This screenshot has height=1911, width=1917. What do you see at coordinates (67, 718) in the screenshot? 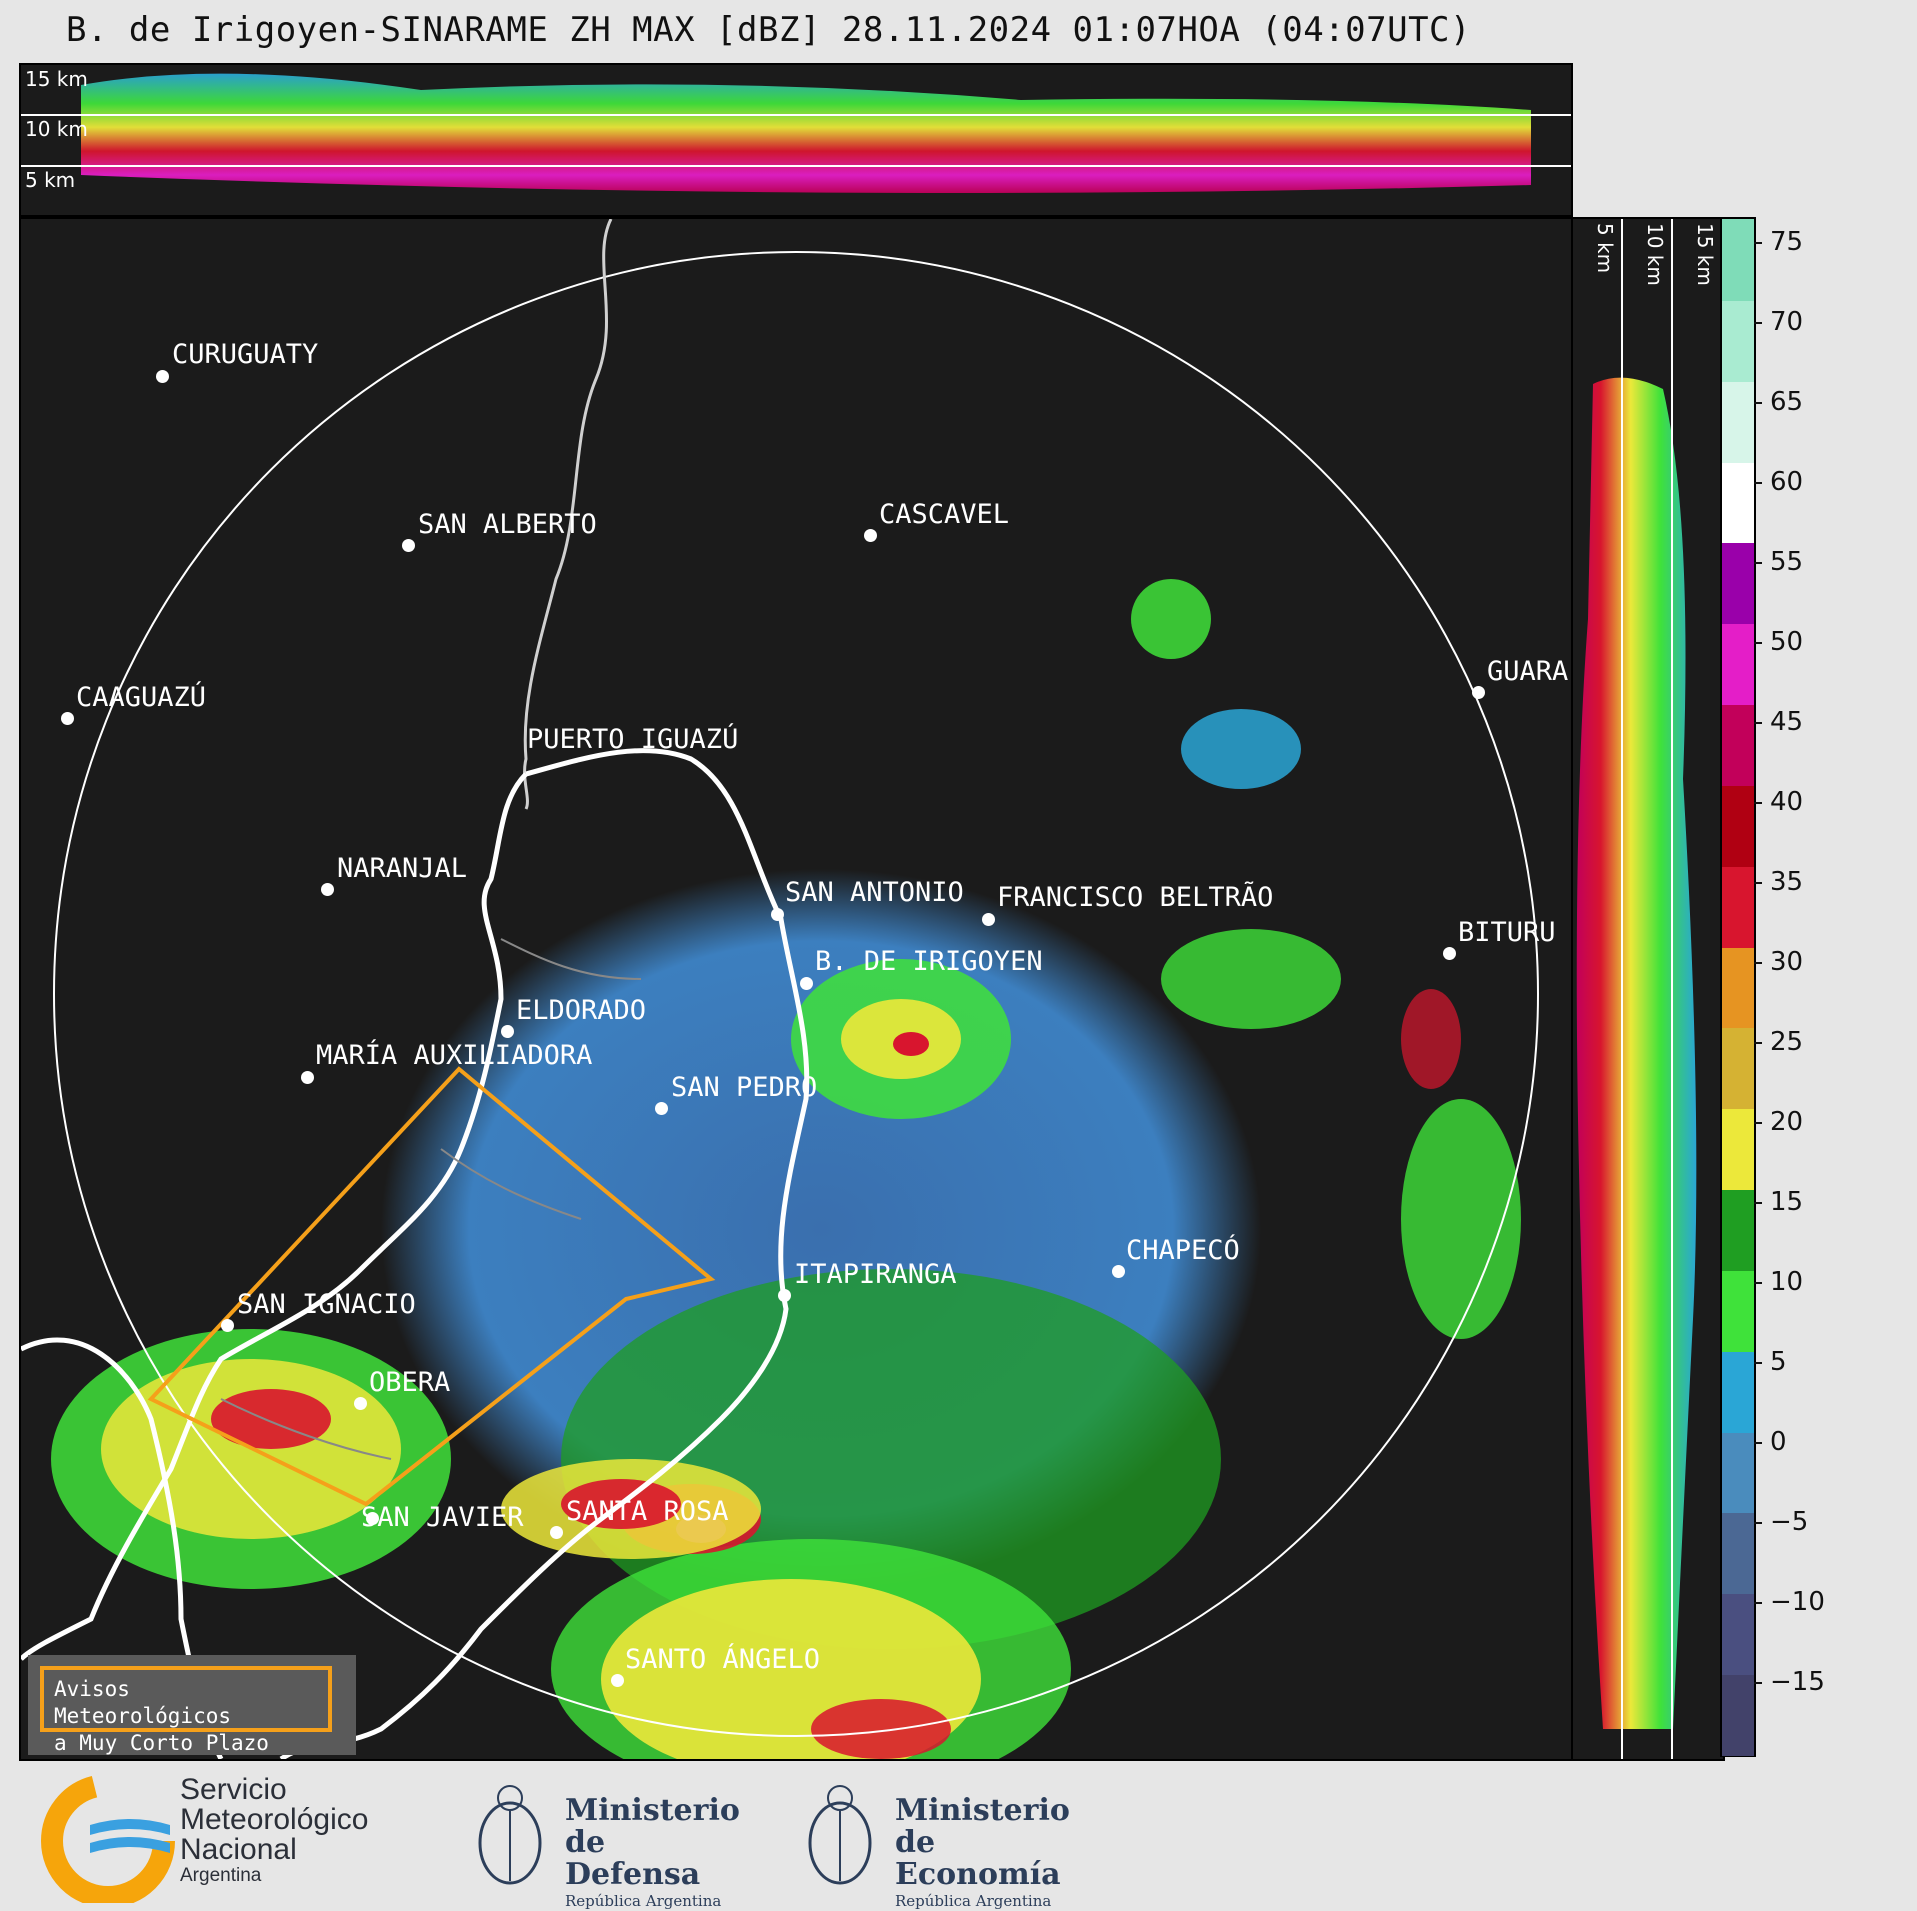
I see `city-dot-caaguazu` at bounding box center [67, 718].